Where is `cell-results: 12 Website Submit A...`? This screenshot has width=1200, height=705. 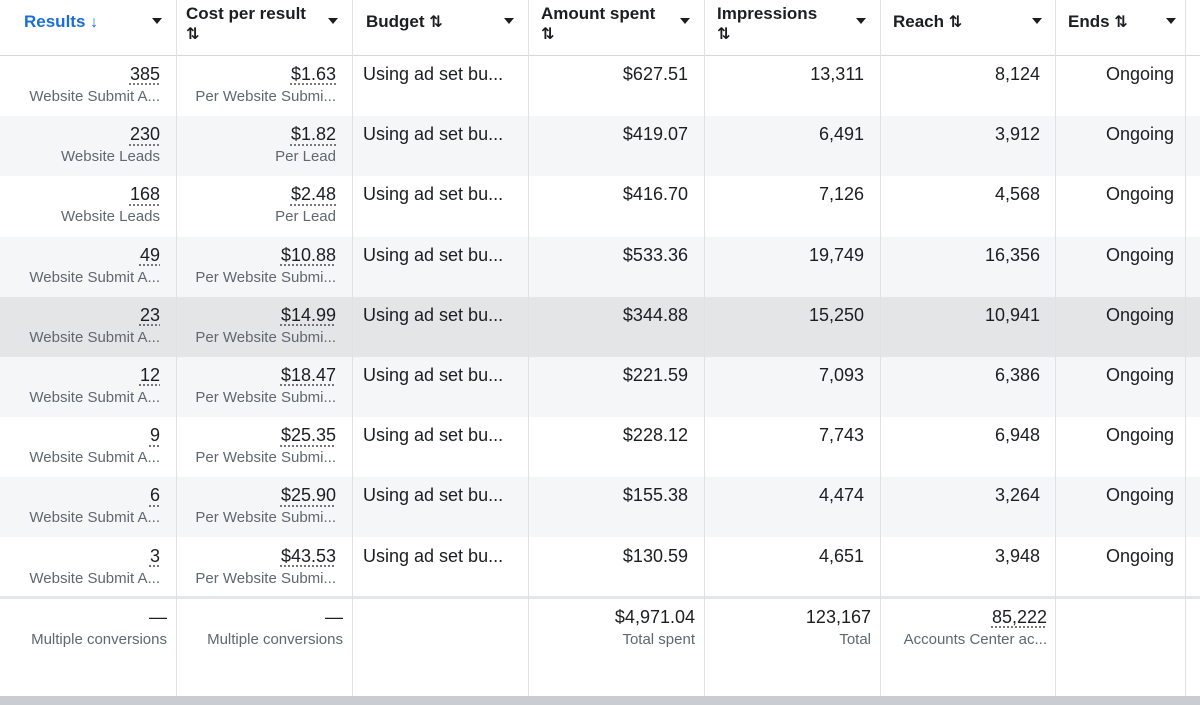 cell-results: 12 Website Submit A... is located at coordinates (88, 387).